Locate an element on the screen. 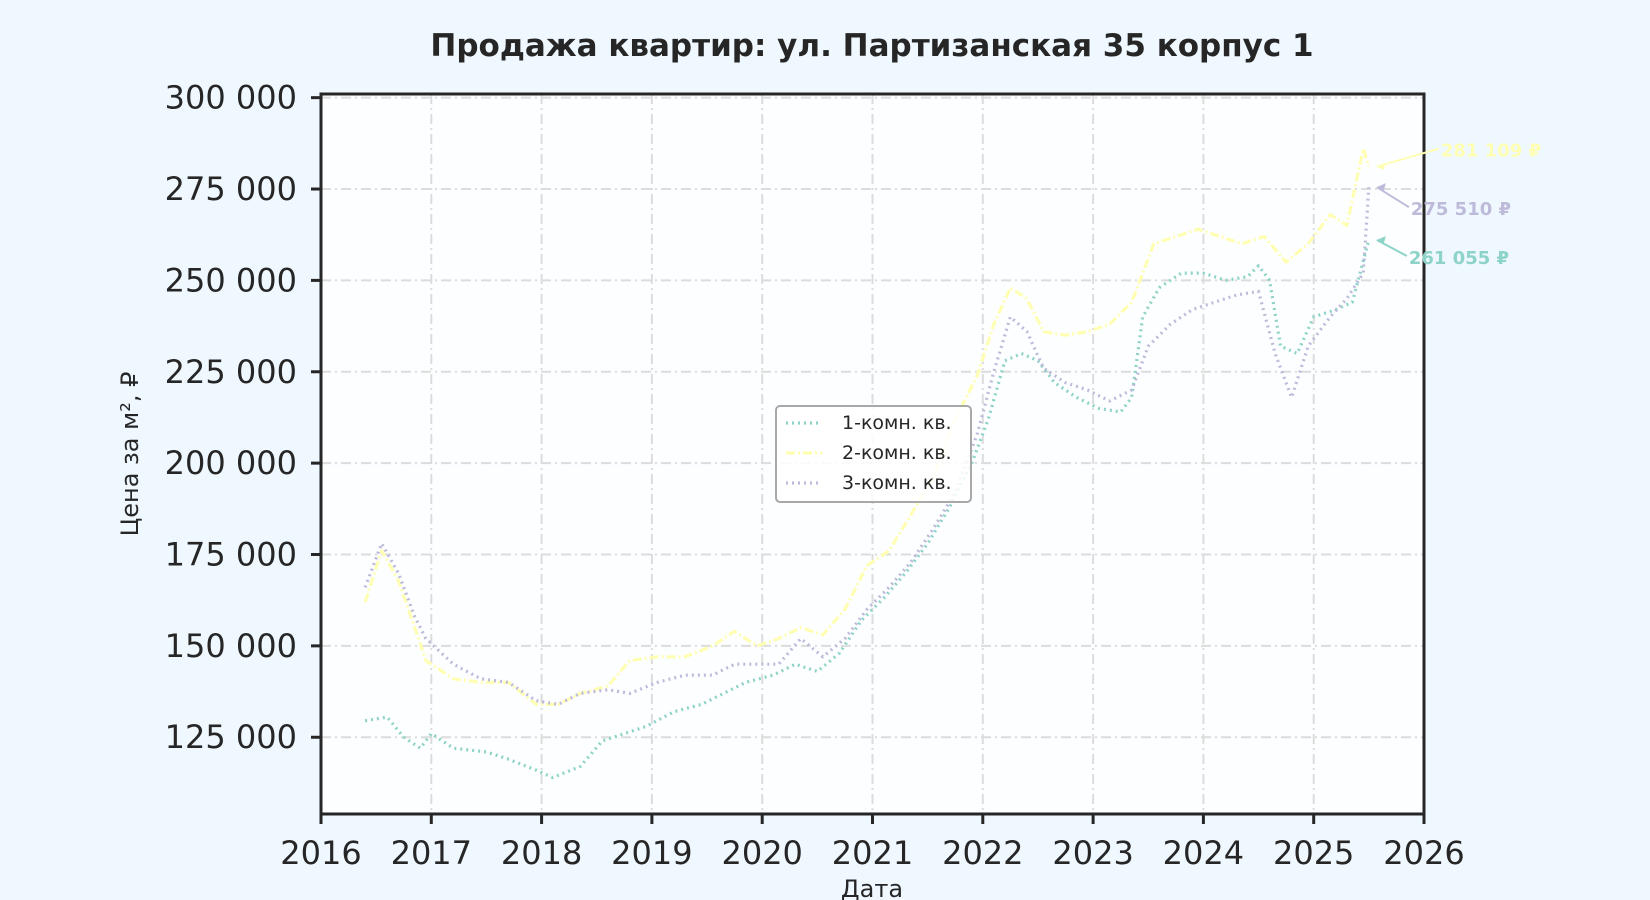  legend: 1-комн. кв. 2-комн. кв. 3-комн. кв. is located at coordinates (873, 454).